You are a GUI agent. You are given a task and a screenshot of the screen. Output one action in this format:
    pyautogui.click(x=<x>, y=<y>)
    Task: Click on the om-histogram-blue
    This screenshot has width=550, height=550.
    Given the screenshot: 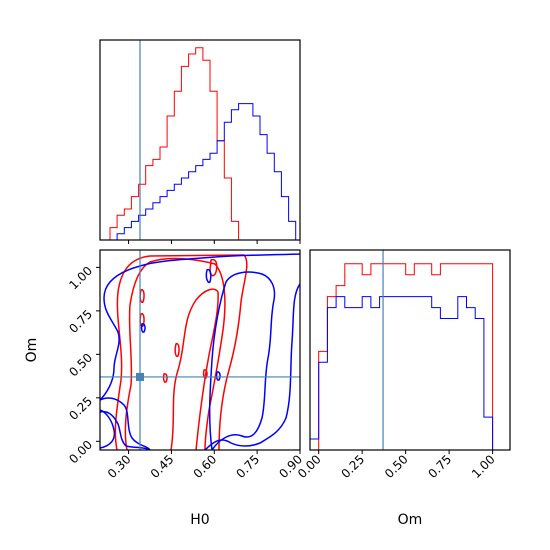 What is the action you would take?
    pyautogui.click(x=410, y=373)
    